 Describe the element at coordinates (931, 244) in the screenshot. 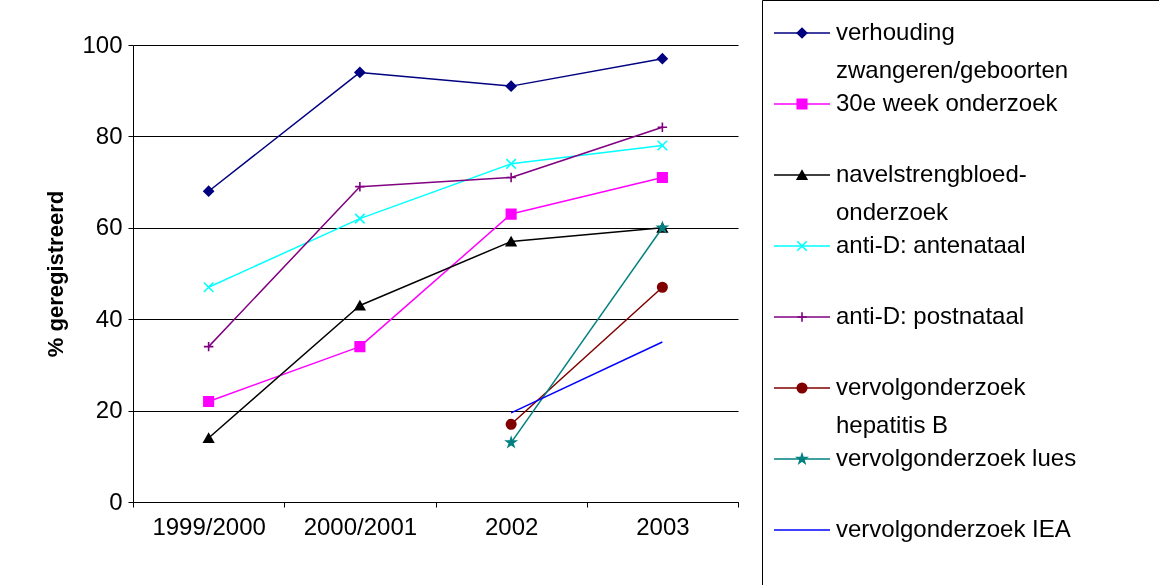

I see `legend-label: anti-D: antenataal` at that location.